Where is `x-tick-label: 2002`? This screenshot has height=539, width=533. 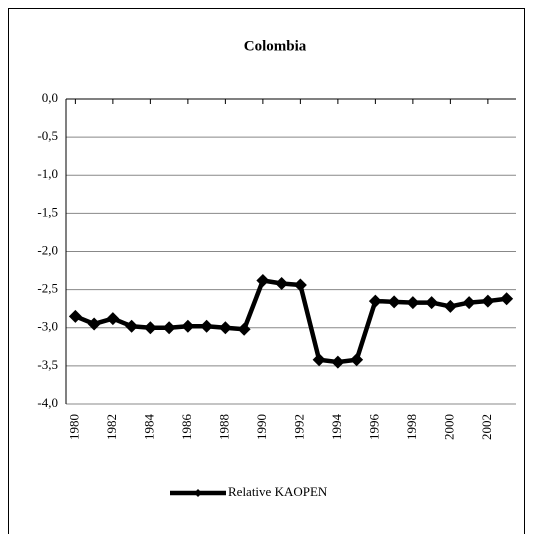 x-tick-label: 2002 is located at coordinates (486, 427).